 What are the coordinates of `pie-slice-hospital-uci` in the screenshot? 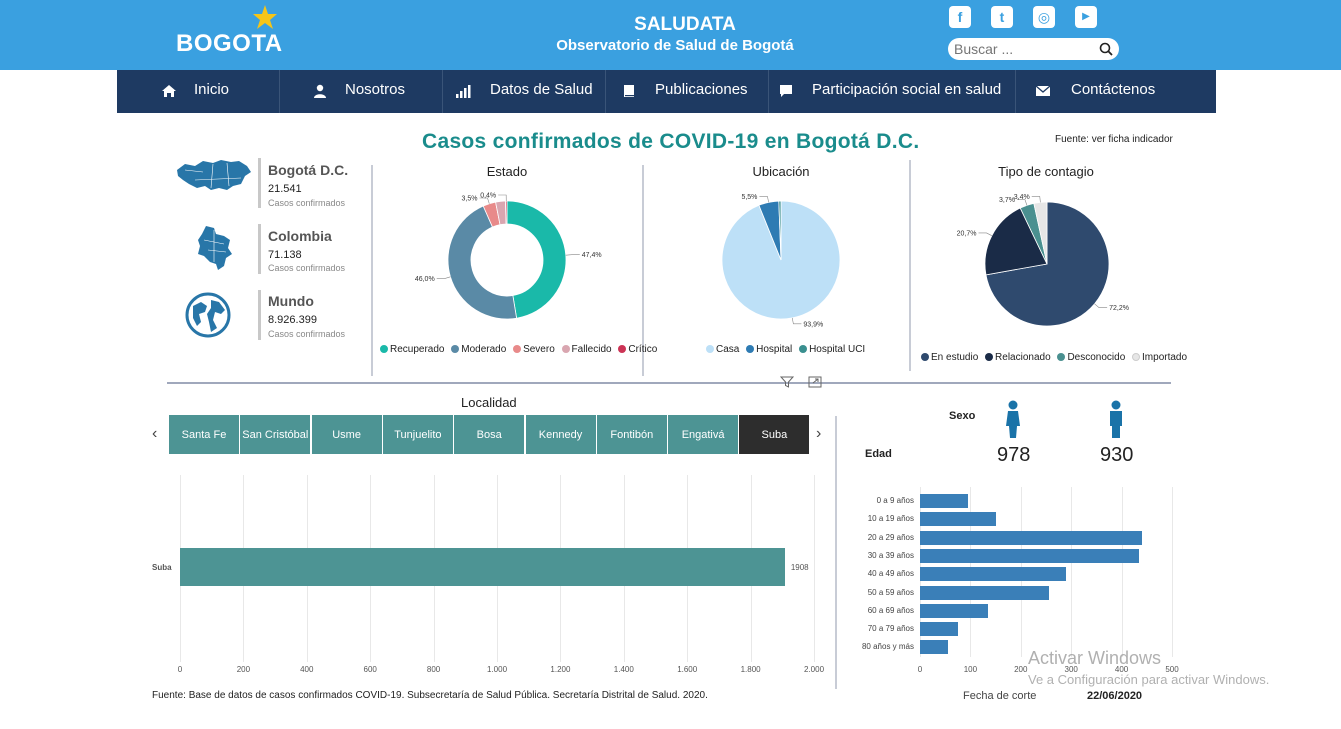 It's located at (780, 230).